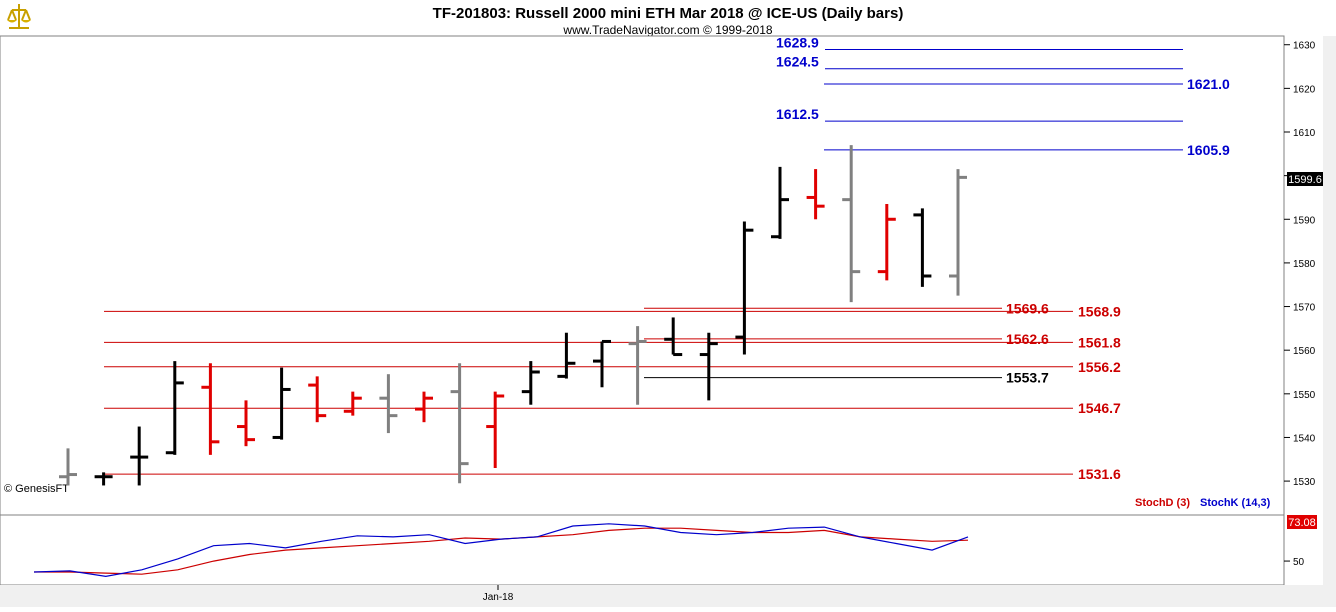 This screenshot has width=1336, height=612. Describe the element at coordinates (1304, 482) in the screenshot. I see `price-tick-label: 1530` at that location.